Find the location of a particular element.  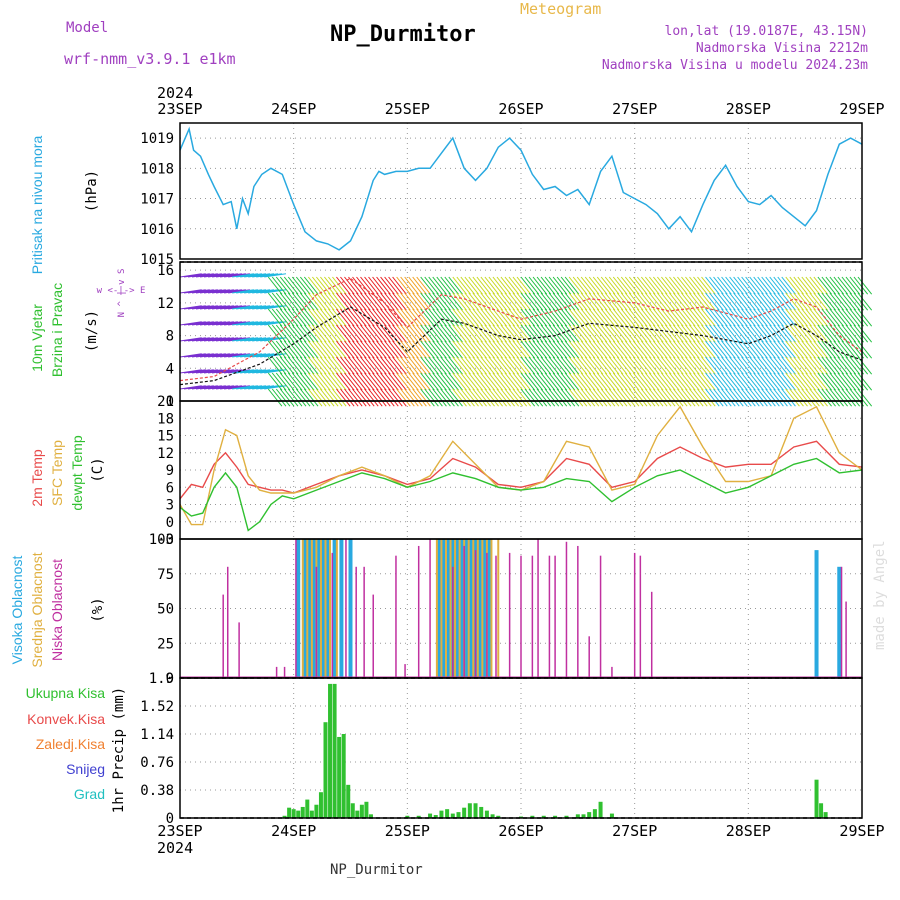

time-tick-bottom: 26SEP is located at coordinates (520, 831).